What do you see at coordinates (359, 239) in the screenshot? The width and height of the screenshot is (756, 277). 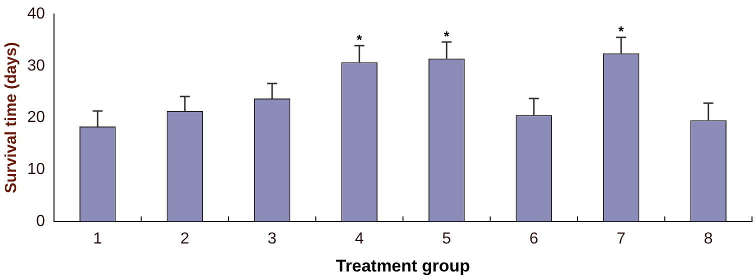 I see `x-tick-label: 4` at bounding box center [359, 239].